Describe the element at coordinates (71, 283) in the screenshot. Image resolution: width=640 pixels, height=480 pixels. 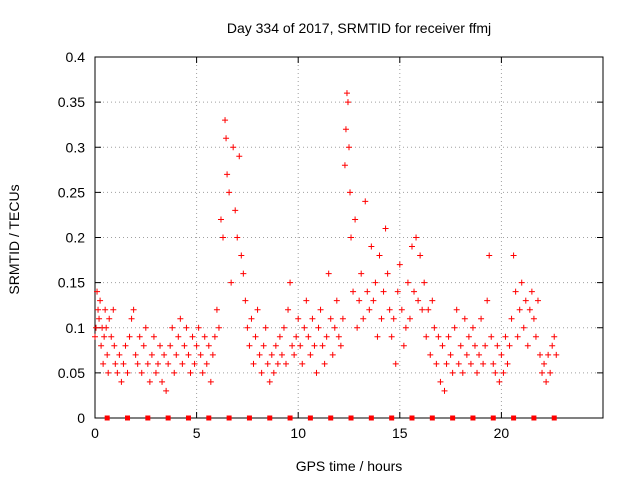
I see `y-tick-label: 0.15` at that location.